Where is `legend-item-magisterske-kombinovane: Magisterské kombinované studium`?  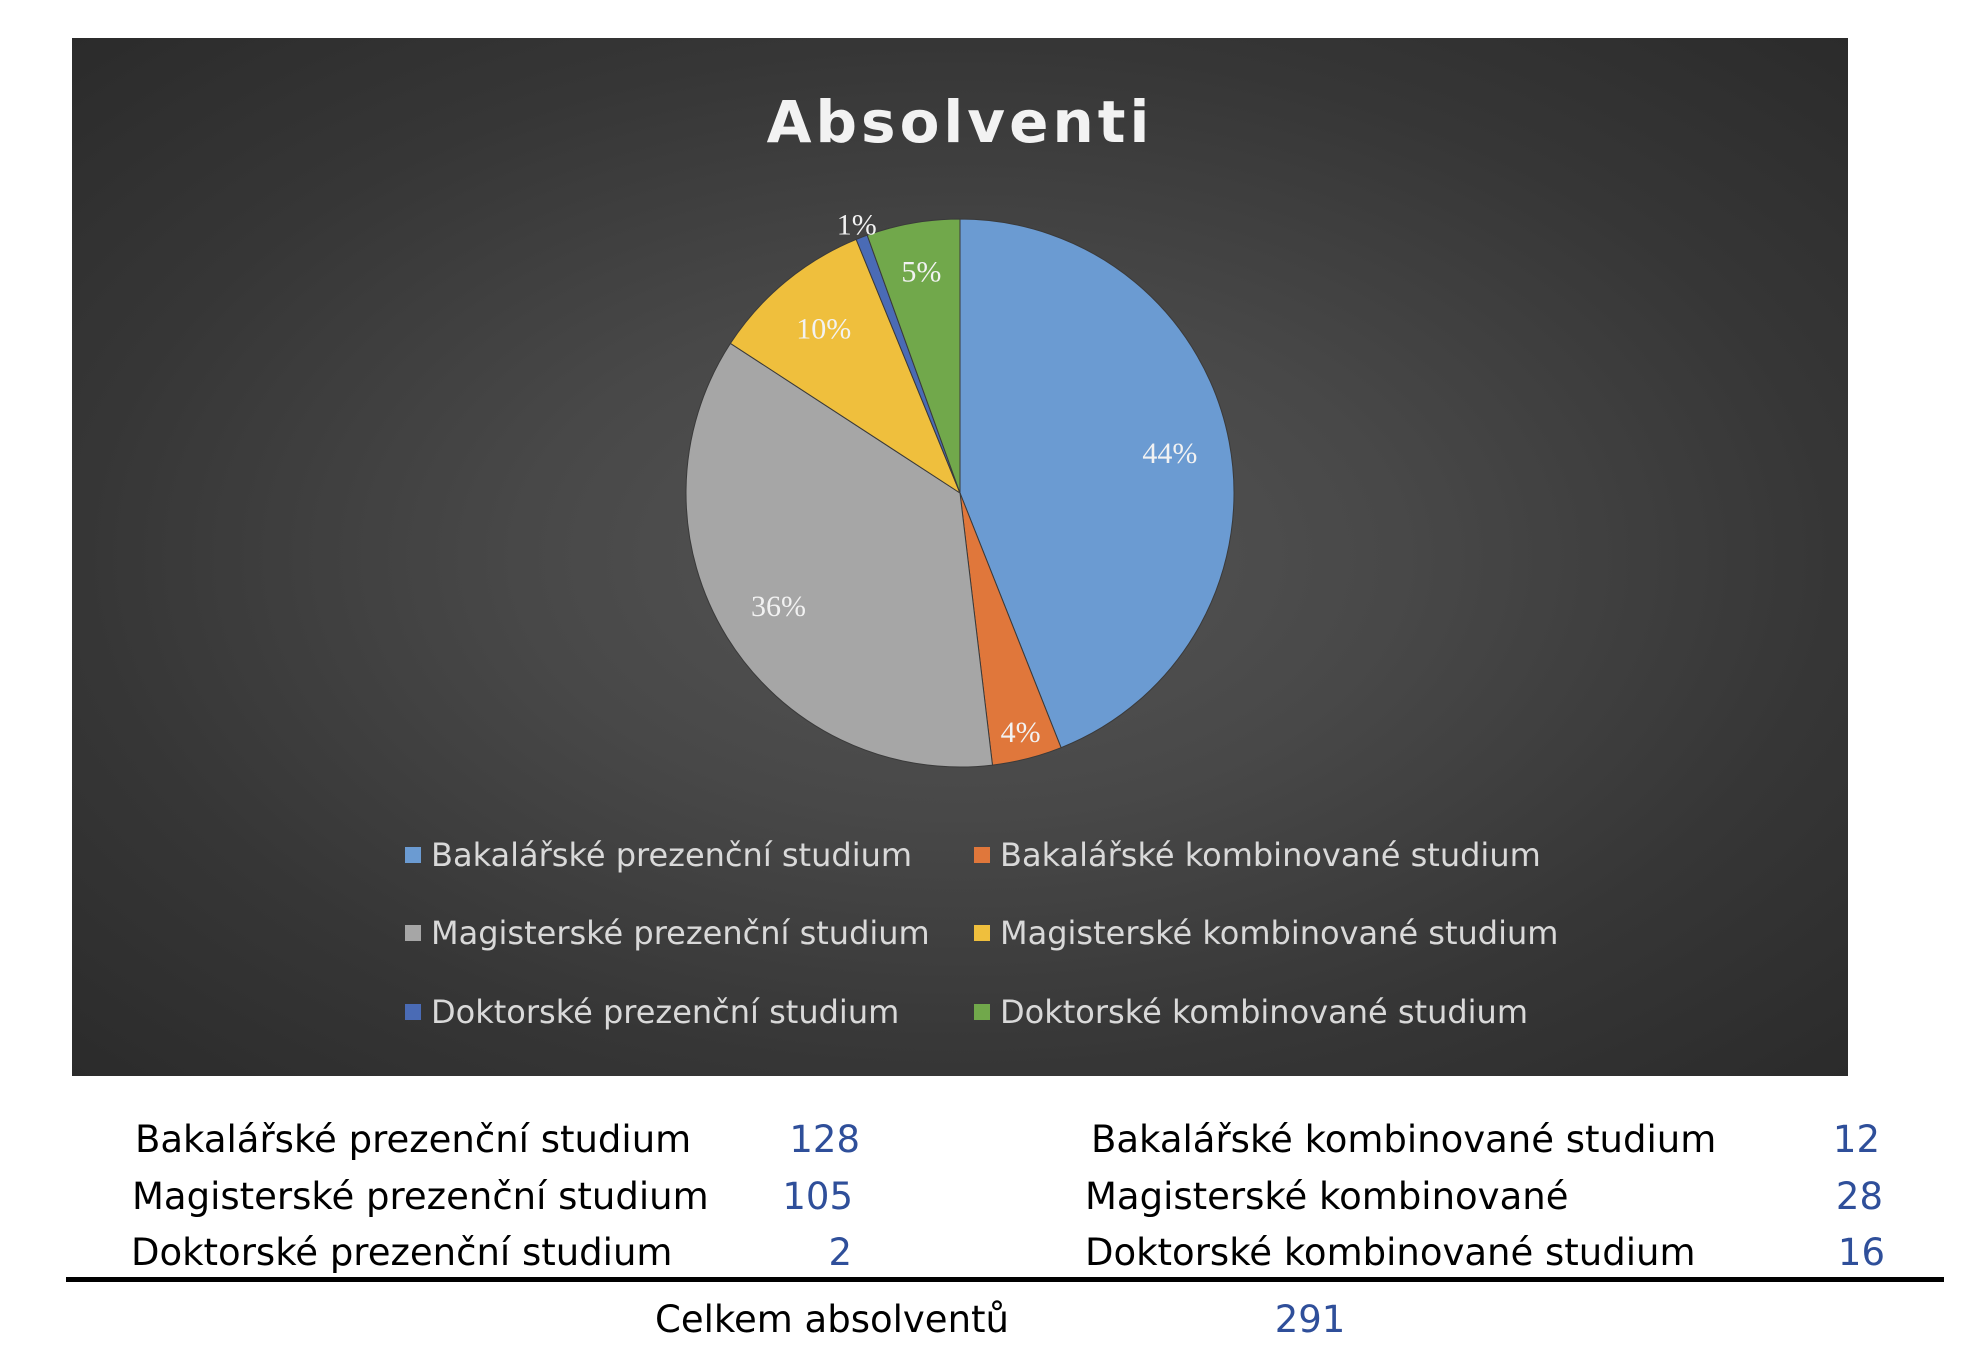
legend-item-magisterske-kombinovane: Magisterské kombinované studium is located at coordinates (1266, 933).